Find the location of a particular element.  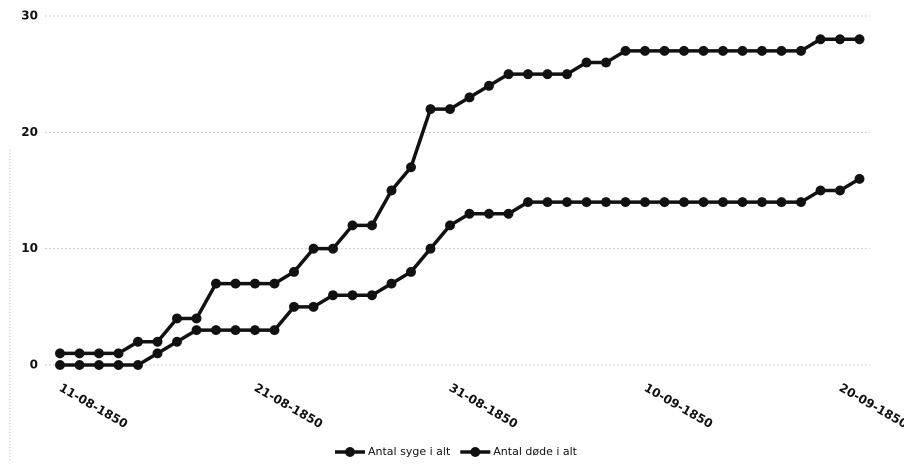

legend-label: Antal syge i alt is located at coordinates (409, 451).